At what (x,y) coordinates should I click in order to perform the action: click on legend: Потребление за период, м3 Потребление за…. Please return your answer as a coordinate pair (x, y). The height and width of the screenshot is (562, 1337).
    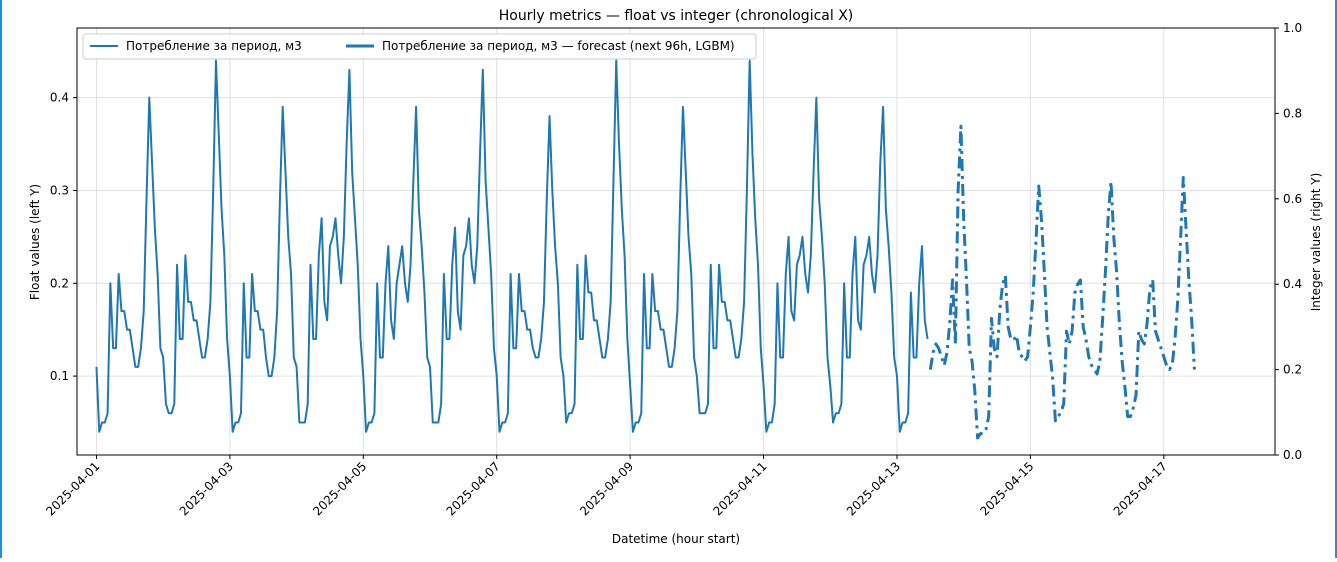
    Looking at the image, I should click on (419, 46).